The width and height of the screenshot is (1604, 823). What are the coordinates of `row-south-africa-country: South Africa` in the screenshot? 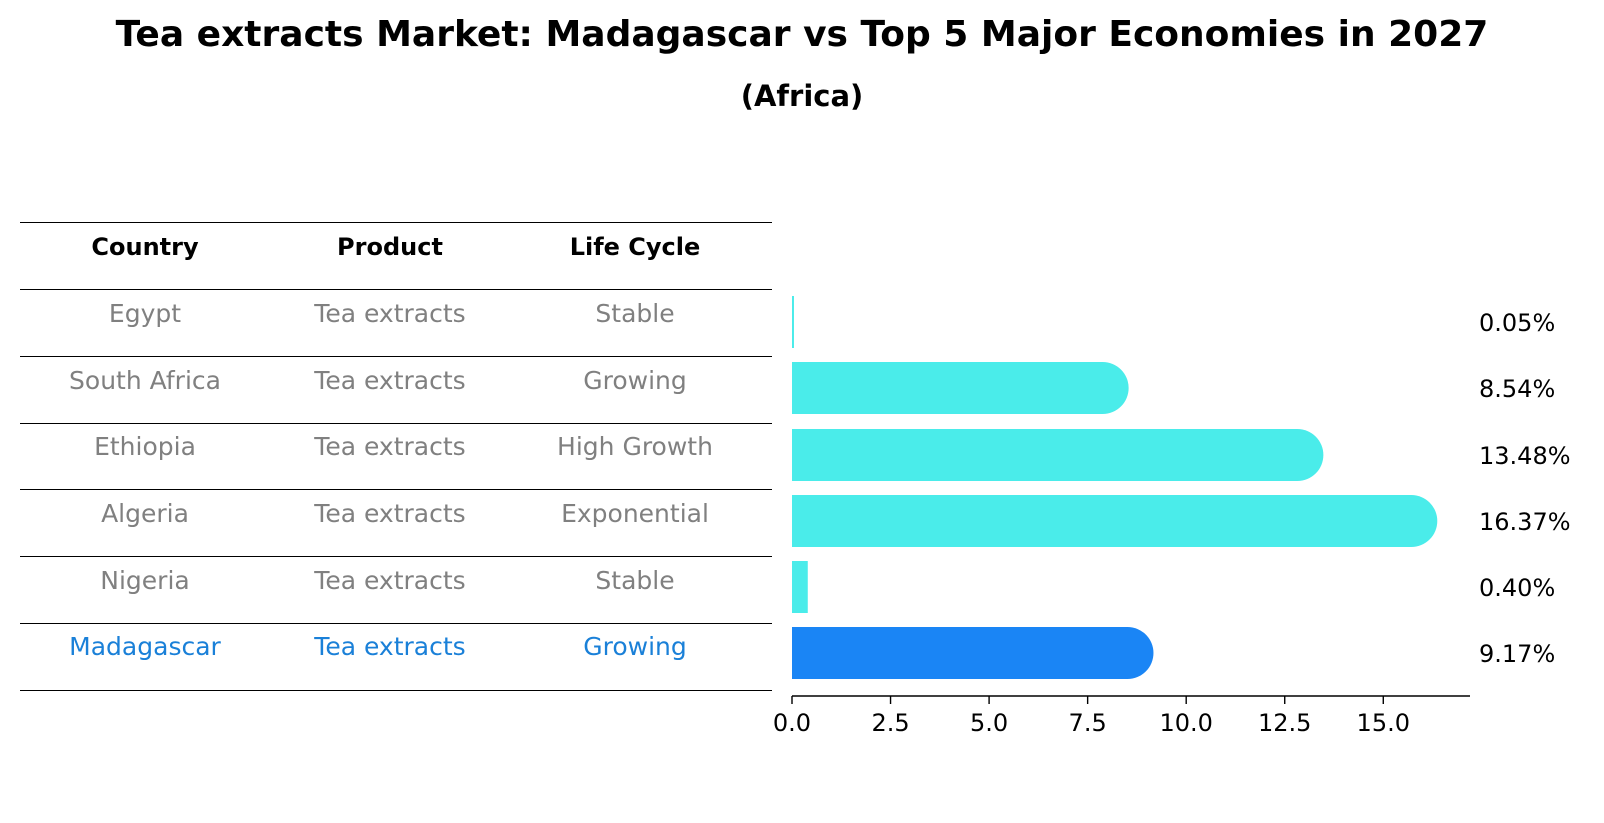 It's located at (145, 380).